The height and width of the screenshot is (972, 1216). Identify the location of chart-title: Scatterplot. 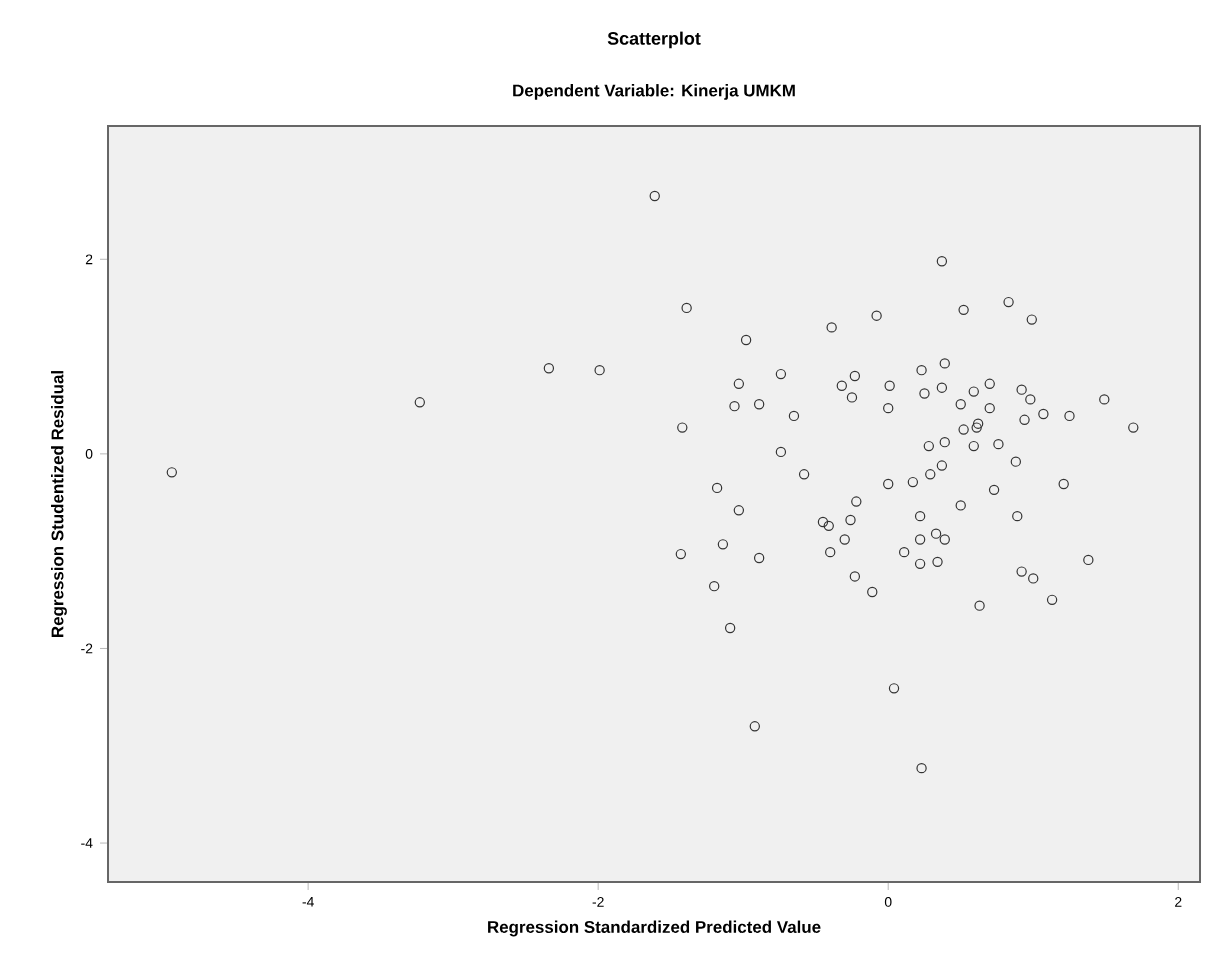
(654, 40).